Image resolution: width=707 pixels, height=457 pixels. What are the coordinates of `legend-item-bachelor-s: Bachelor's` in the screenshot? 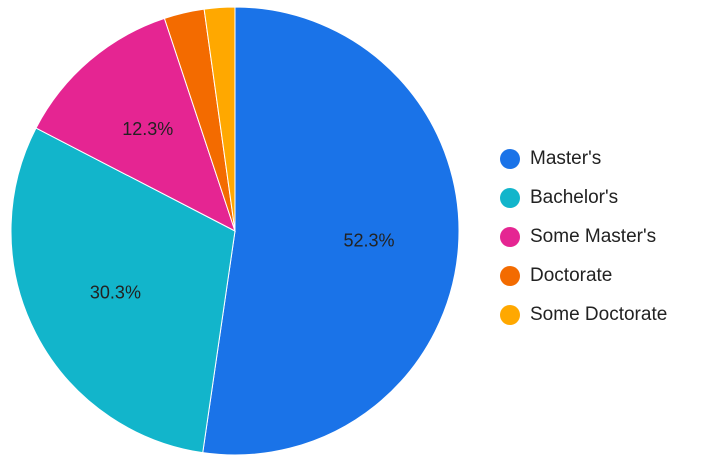 It's located at (583, 197).